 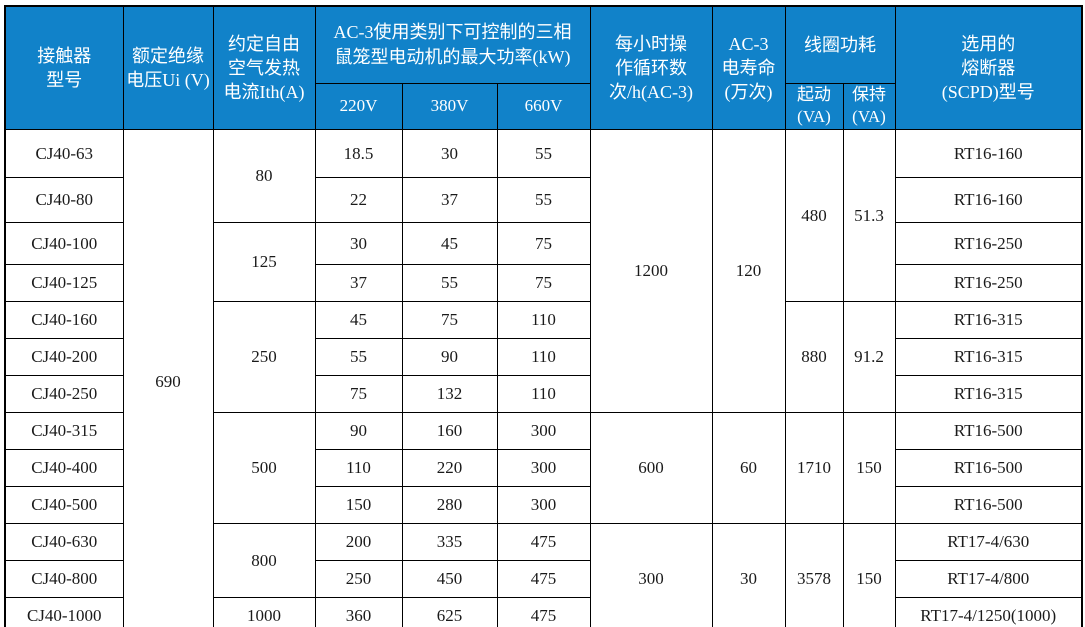 What do you see at coordinates (449, 505) in the screenshot?
I see `cell-p380: 280` at bounding box center [449, 505].